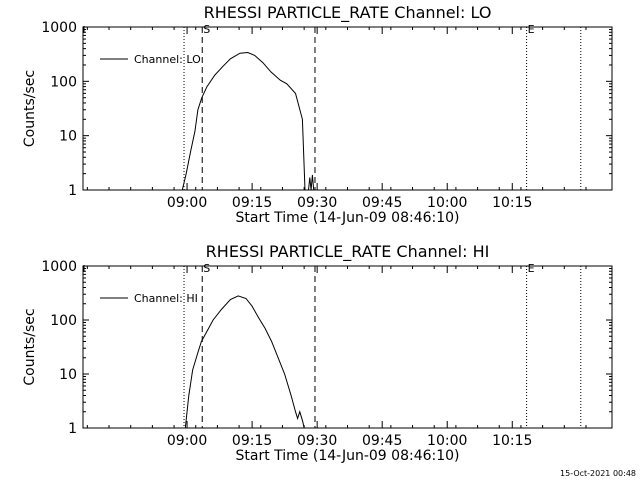 The height and width of the screenshot is (480, 640). I want to click on panel-1-title: RHESSI PARTICLE_RATE Channel: LO, so click(348, 13).